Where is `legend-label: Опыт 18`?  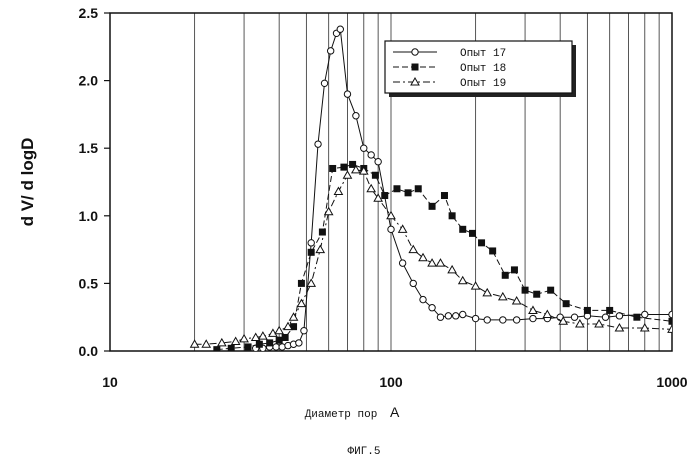
legend-label: Опыт 18 is located at coordinates (483, 69).